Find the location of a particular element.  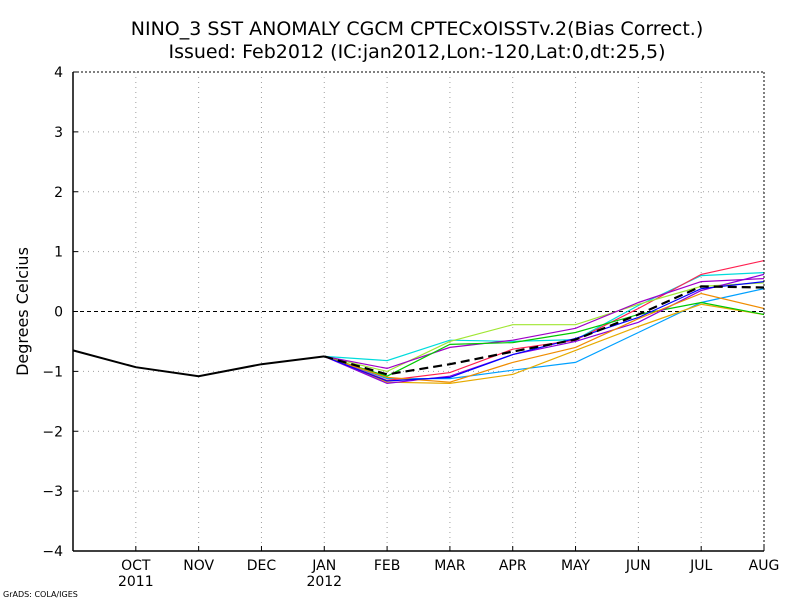

ensemble-mean-line is located at coordinates (544, 330).